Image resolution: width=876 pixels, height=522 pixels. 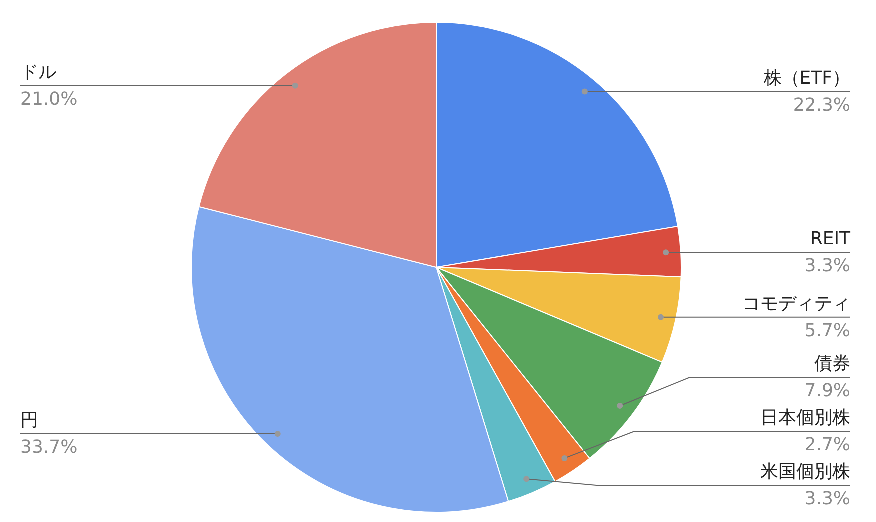 What do you see at coordinates (832, 364) in the screenshot?
I see `slice-label: 債券` at bounding box center [832, 364].